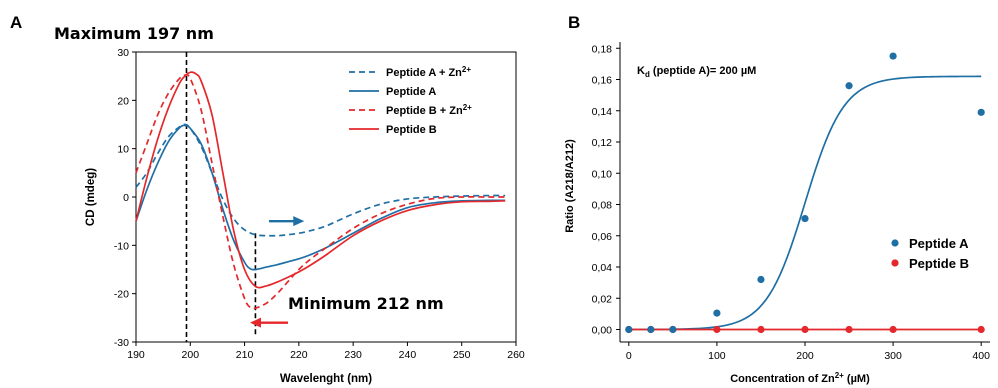  What do you see at coordinates (800, 378) in the screenshot?
I see `panel-b-x-axis-label: Concentration of Zn2+ (µM)` at bounding box center [800, 378].